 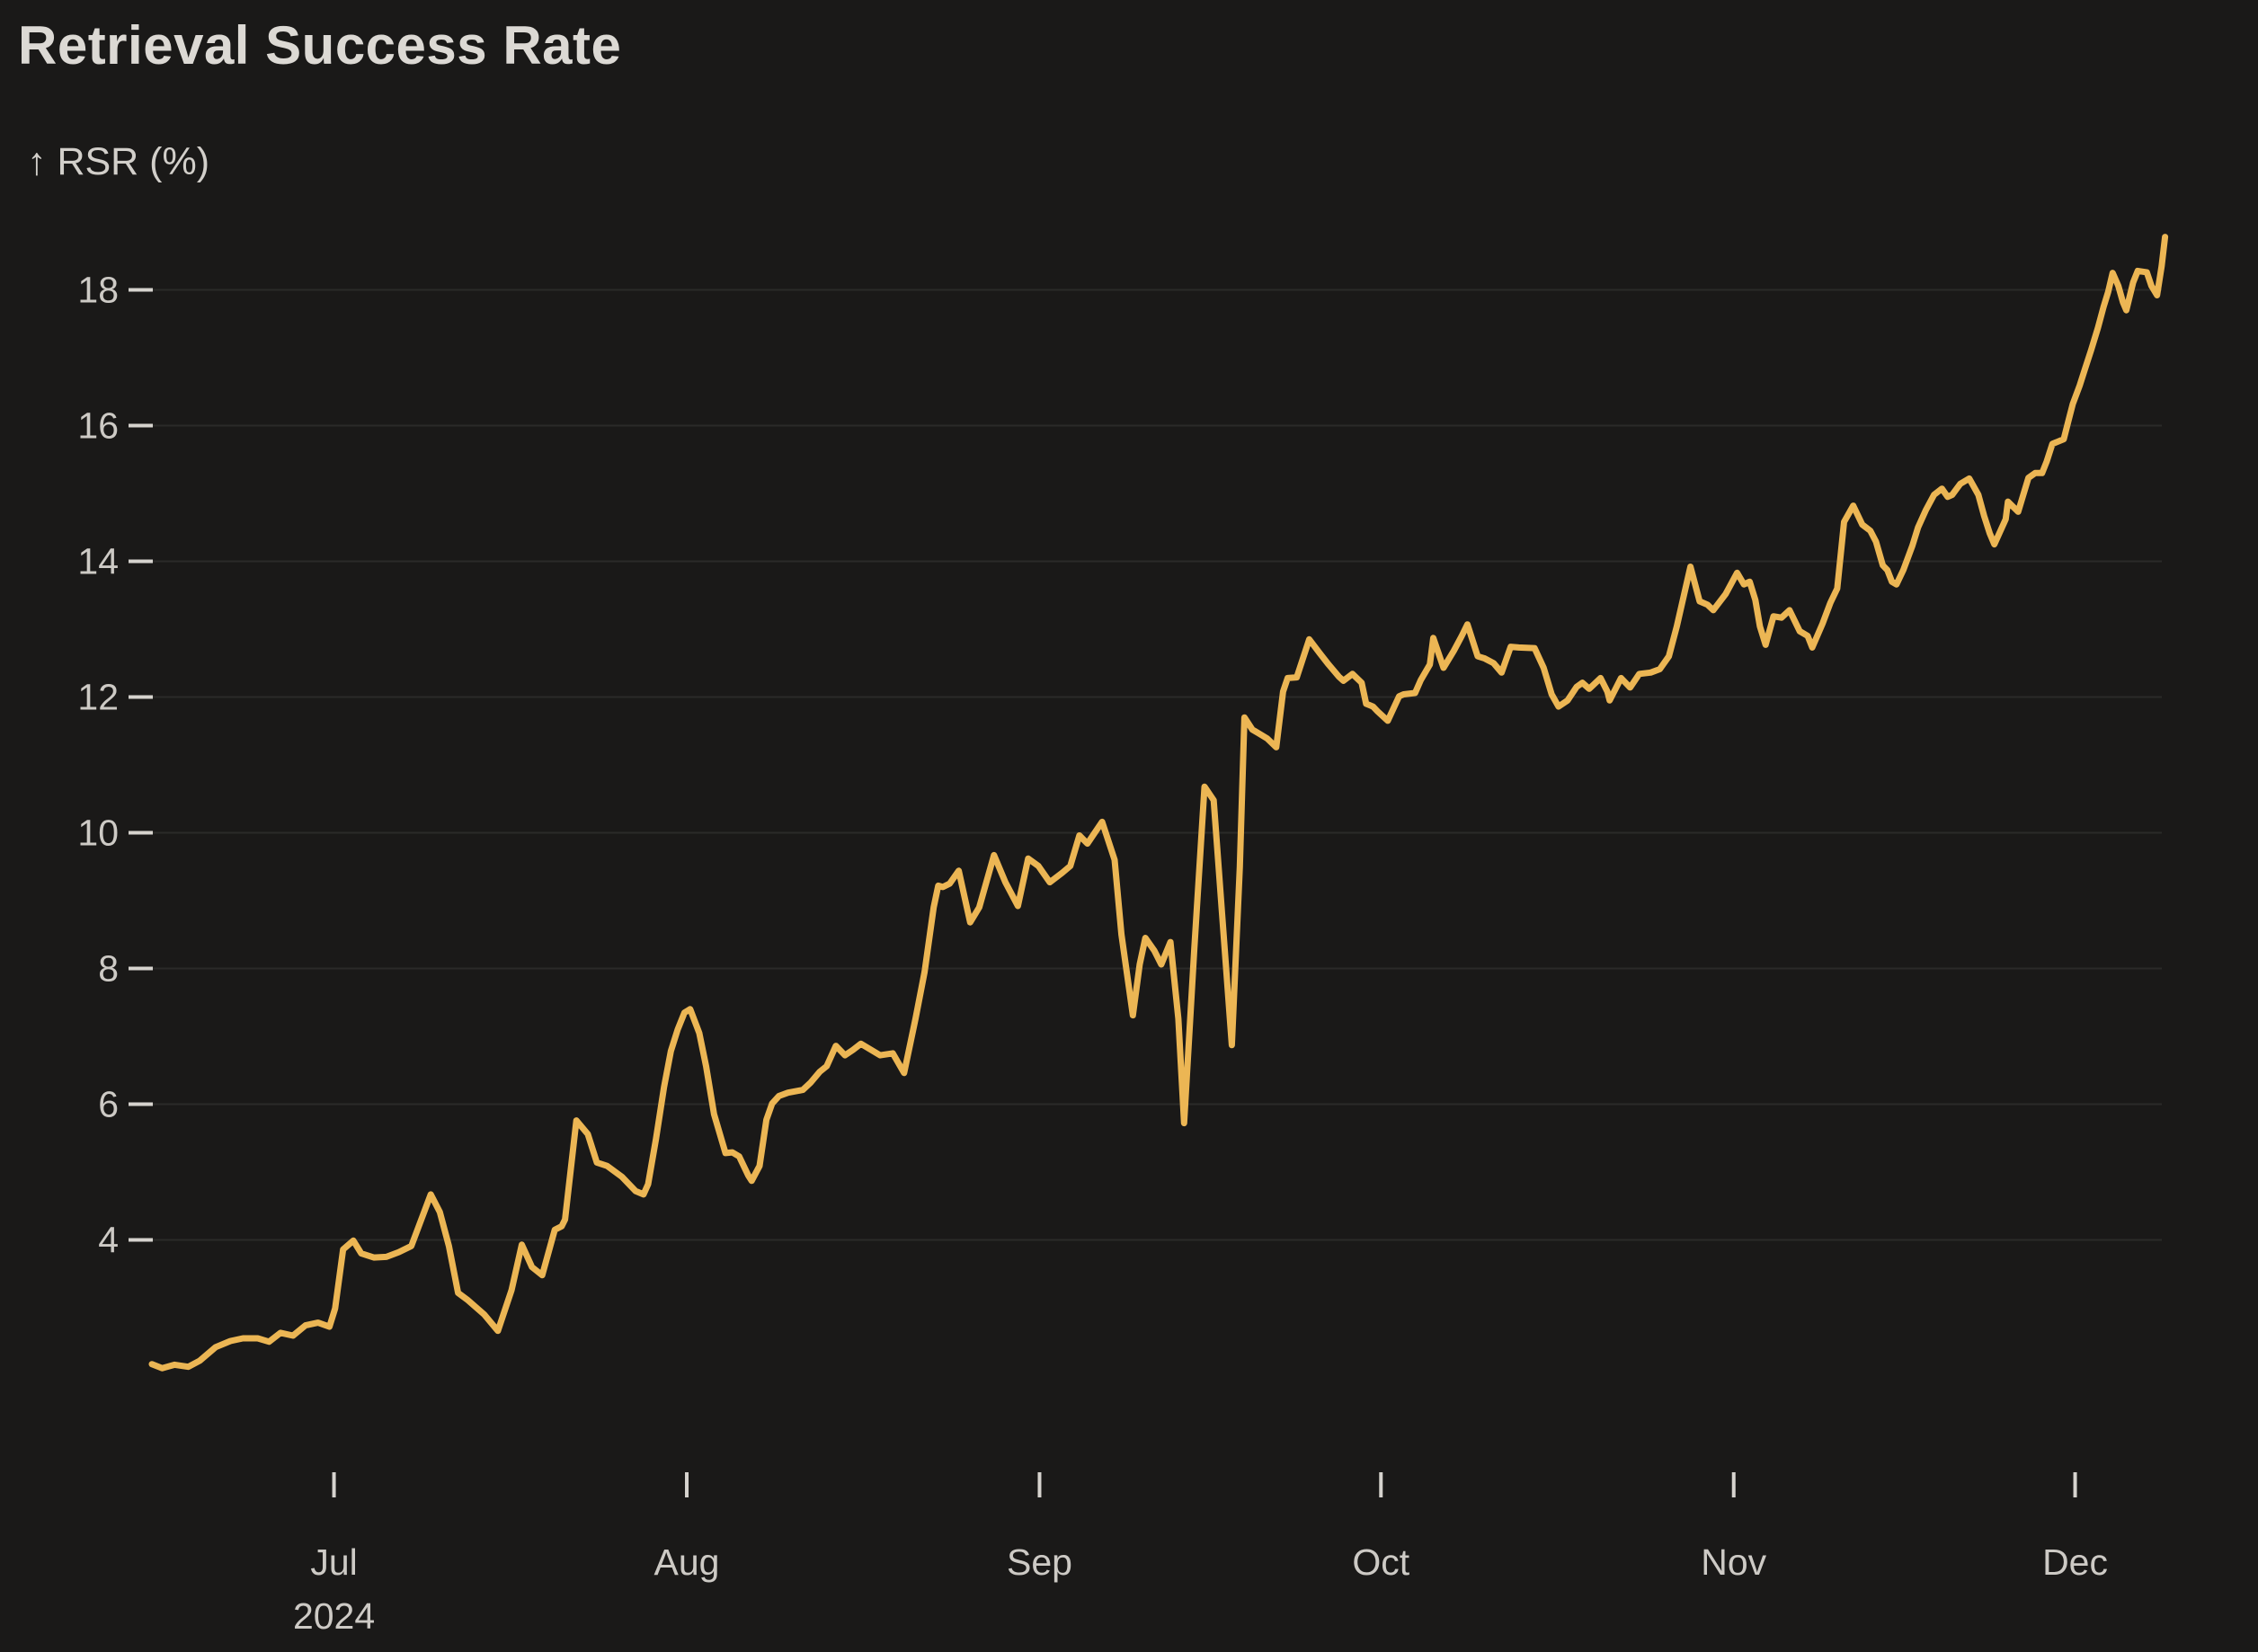 What do you see at coordinates (108, 969) in the screenshot?
I see `y-tick-label: 8` at bounding box center [108, 969].